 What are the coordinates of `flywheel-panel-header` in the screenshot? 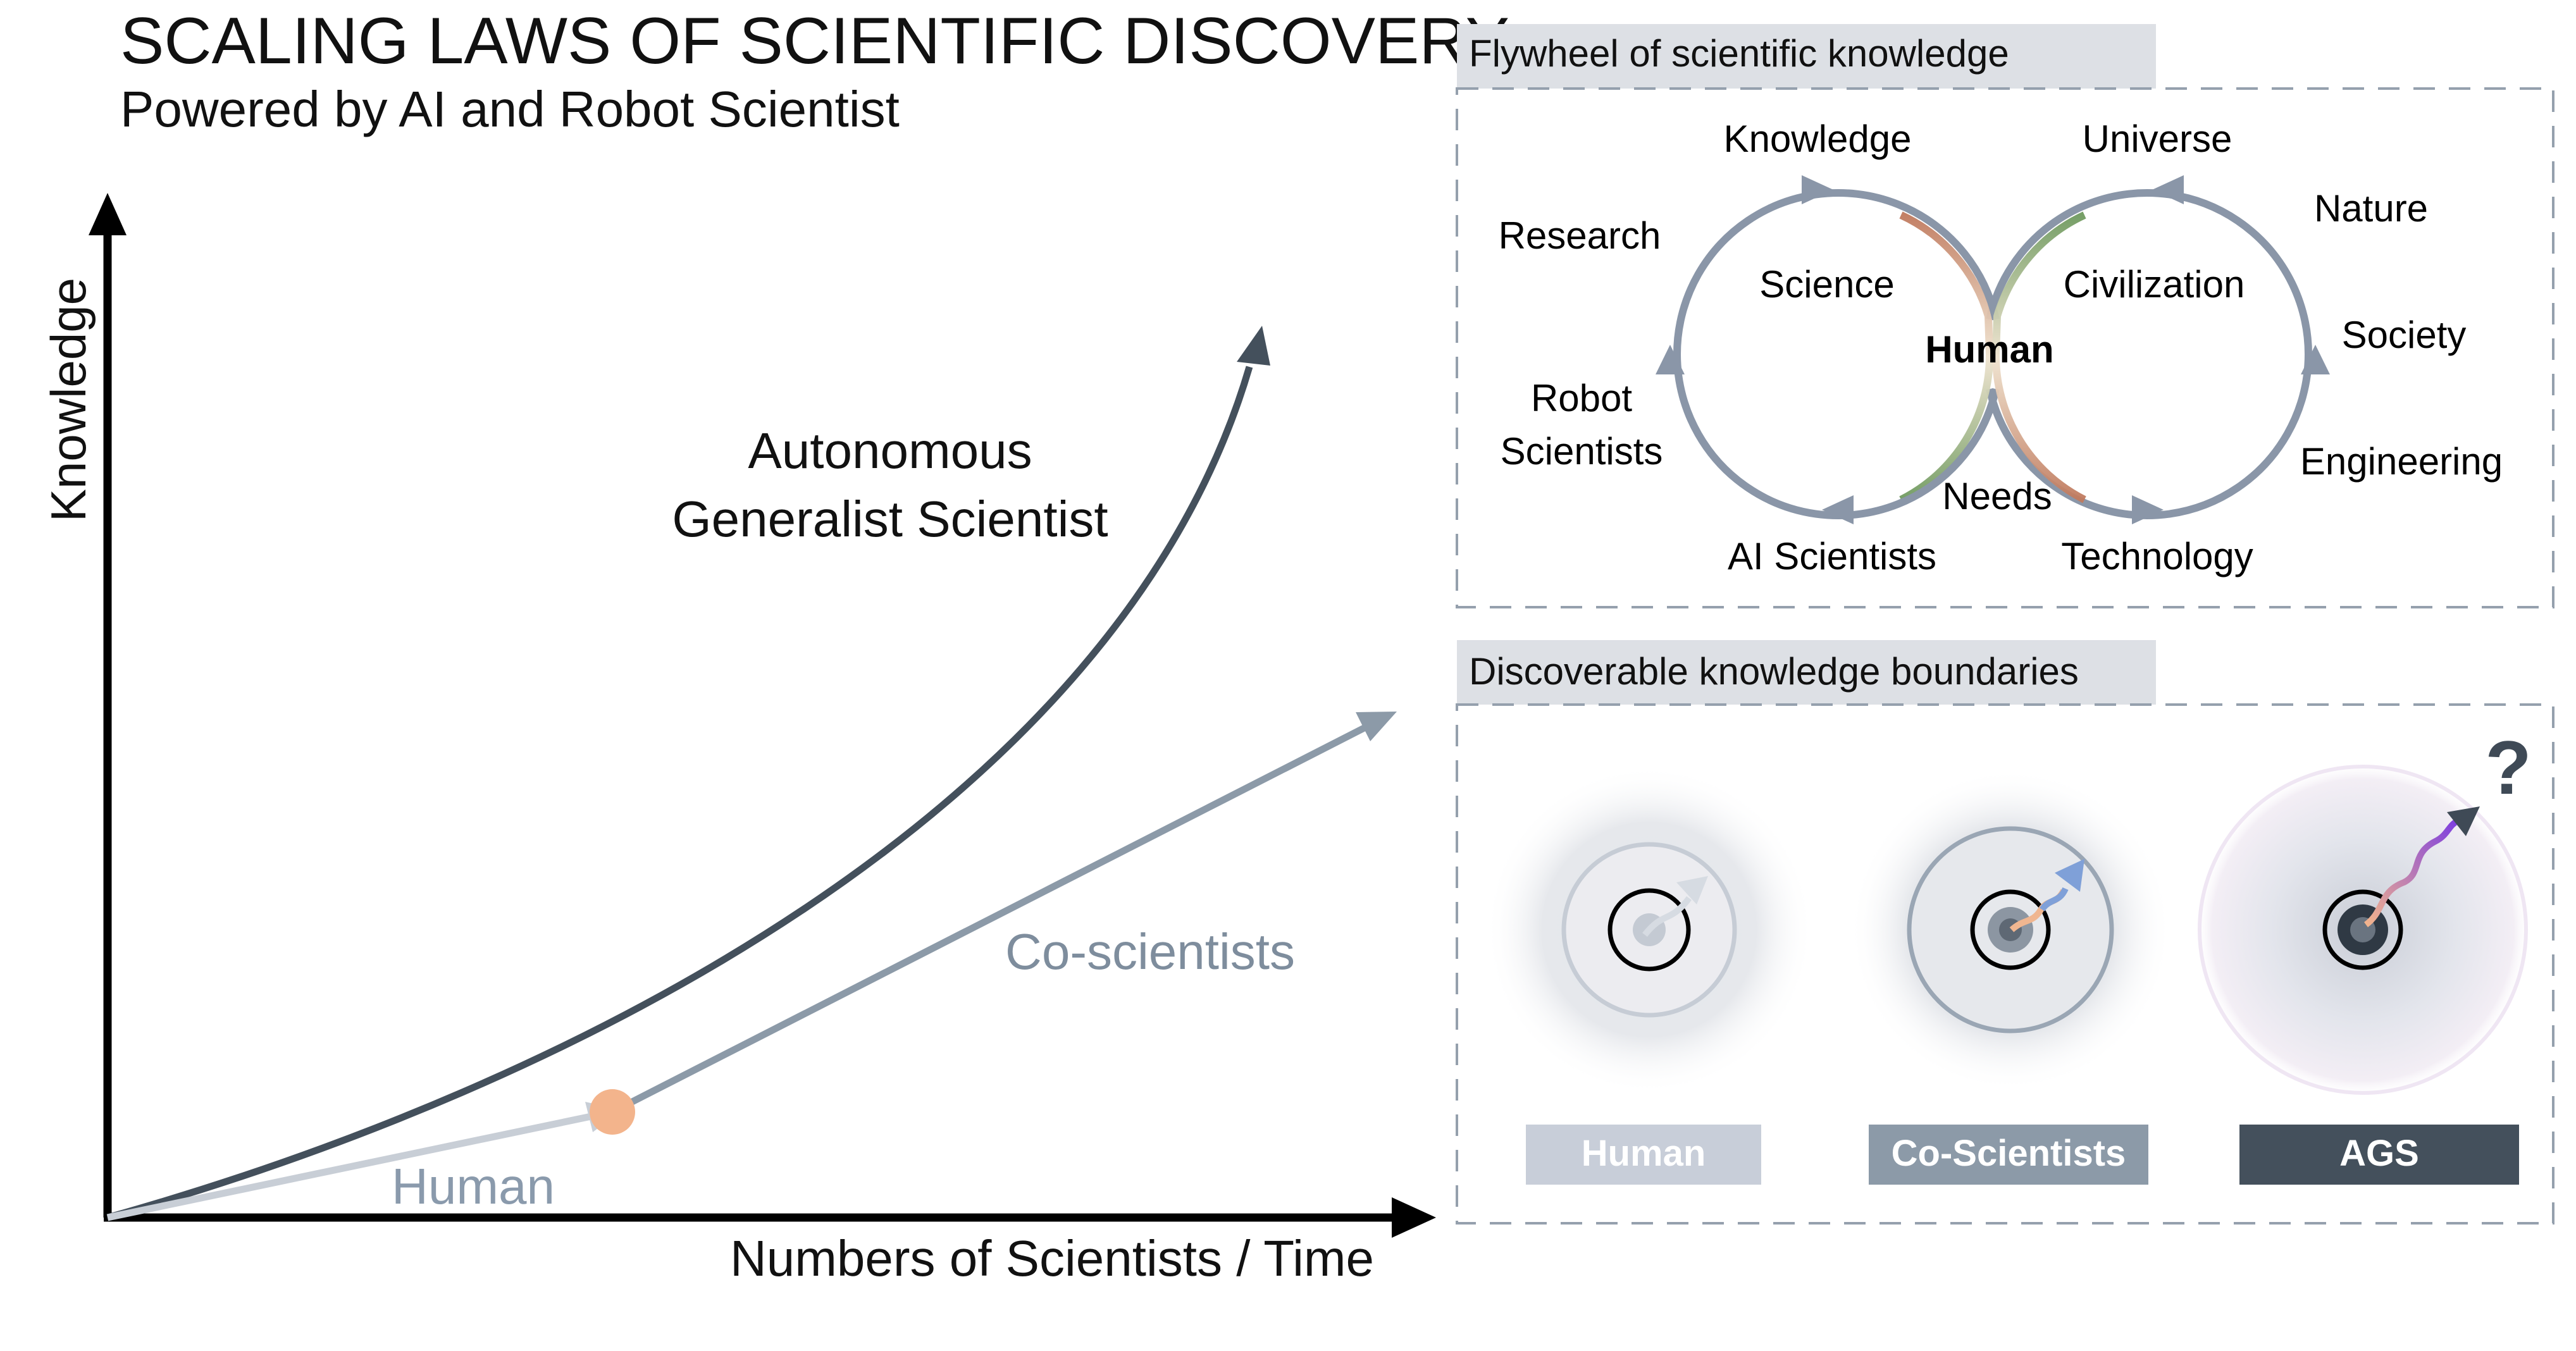 It's located at (1807, 56).